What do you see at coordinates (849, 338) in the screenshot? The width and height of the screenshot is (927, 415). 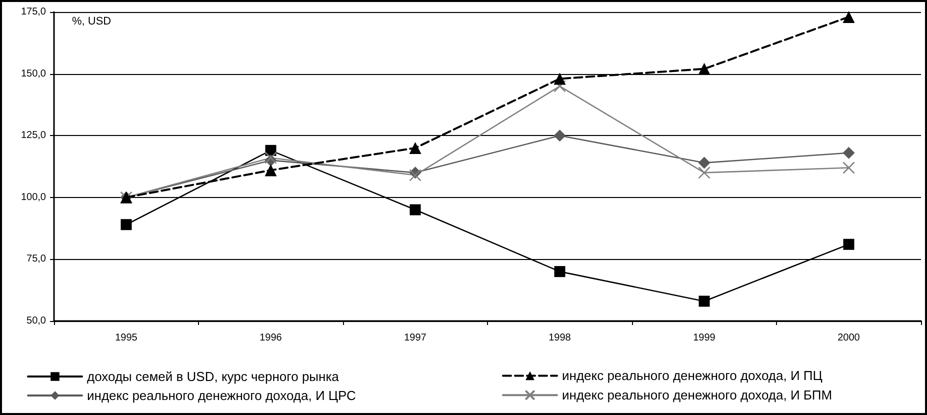 I see `x-tick-label: 2000` at bounding box center [849, 338].